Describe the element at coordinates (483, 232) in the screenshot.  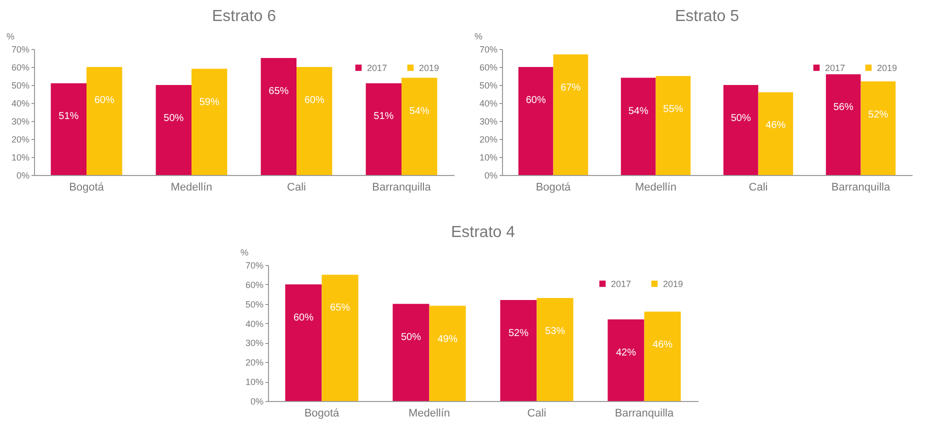
I see `chart-title: Estrato 4` at that location.